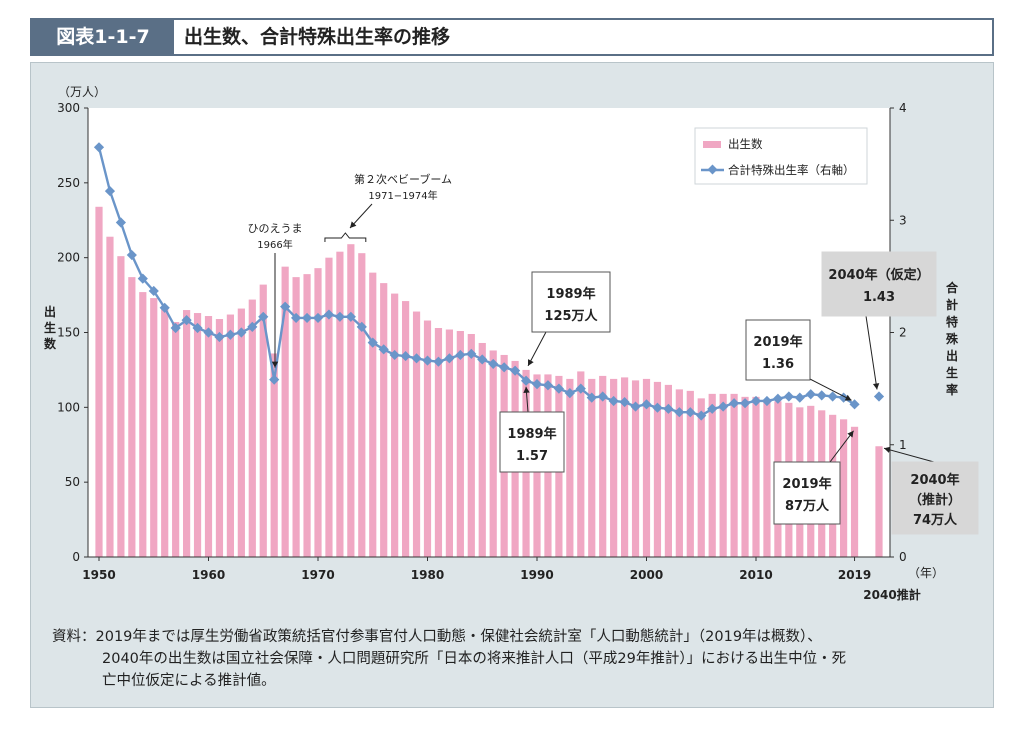 Image resolution: width=1024 pixels, height=750 pixels. What do you see at coordinates (532, 442) in the screenshot?
I see `callout-1989-tfr-box` at bounding box center [532, 442].